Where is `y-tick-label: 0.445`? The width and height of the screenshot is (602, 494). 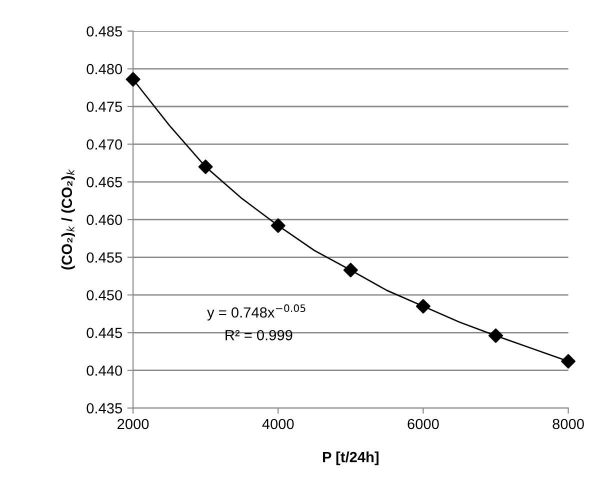
y-tick-label: 0.445 is located at coordinates (104, 333).